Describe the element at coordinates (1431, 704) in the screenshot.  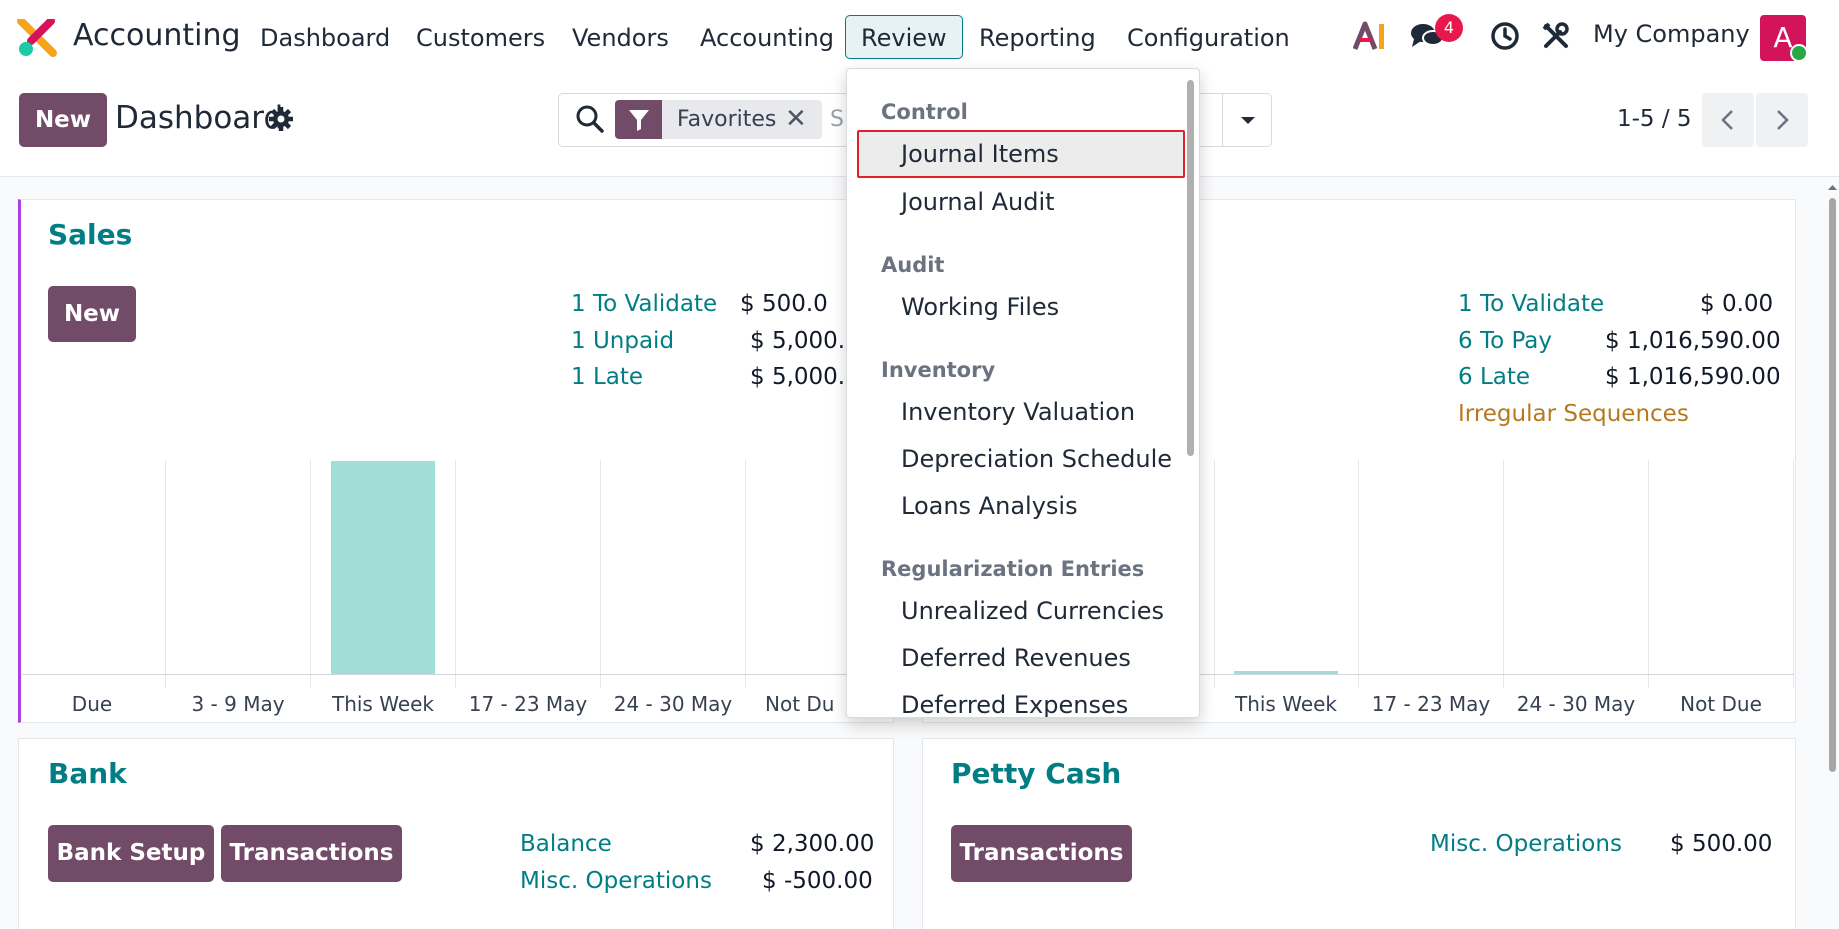
I see `purchases-axis-label: 17 - 23 May` at that location.